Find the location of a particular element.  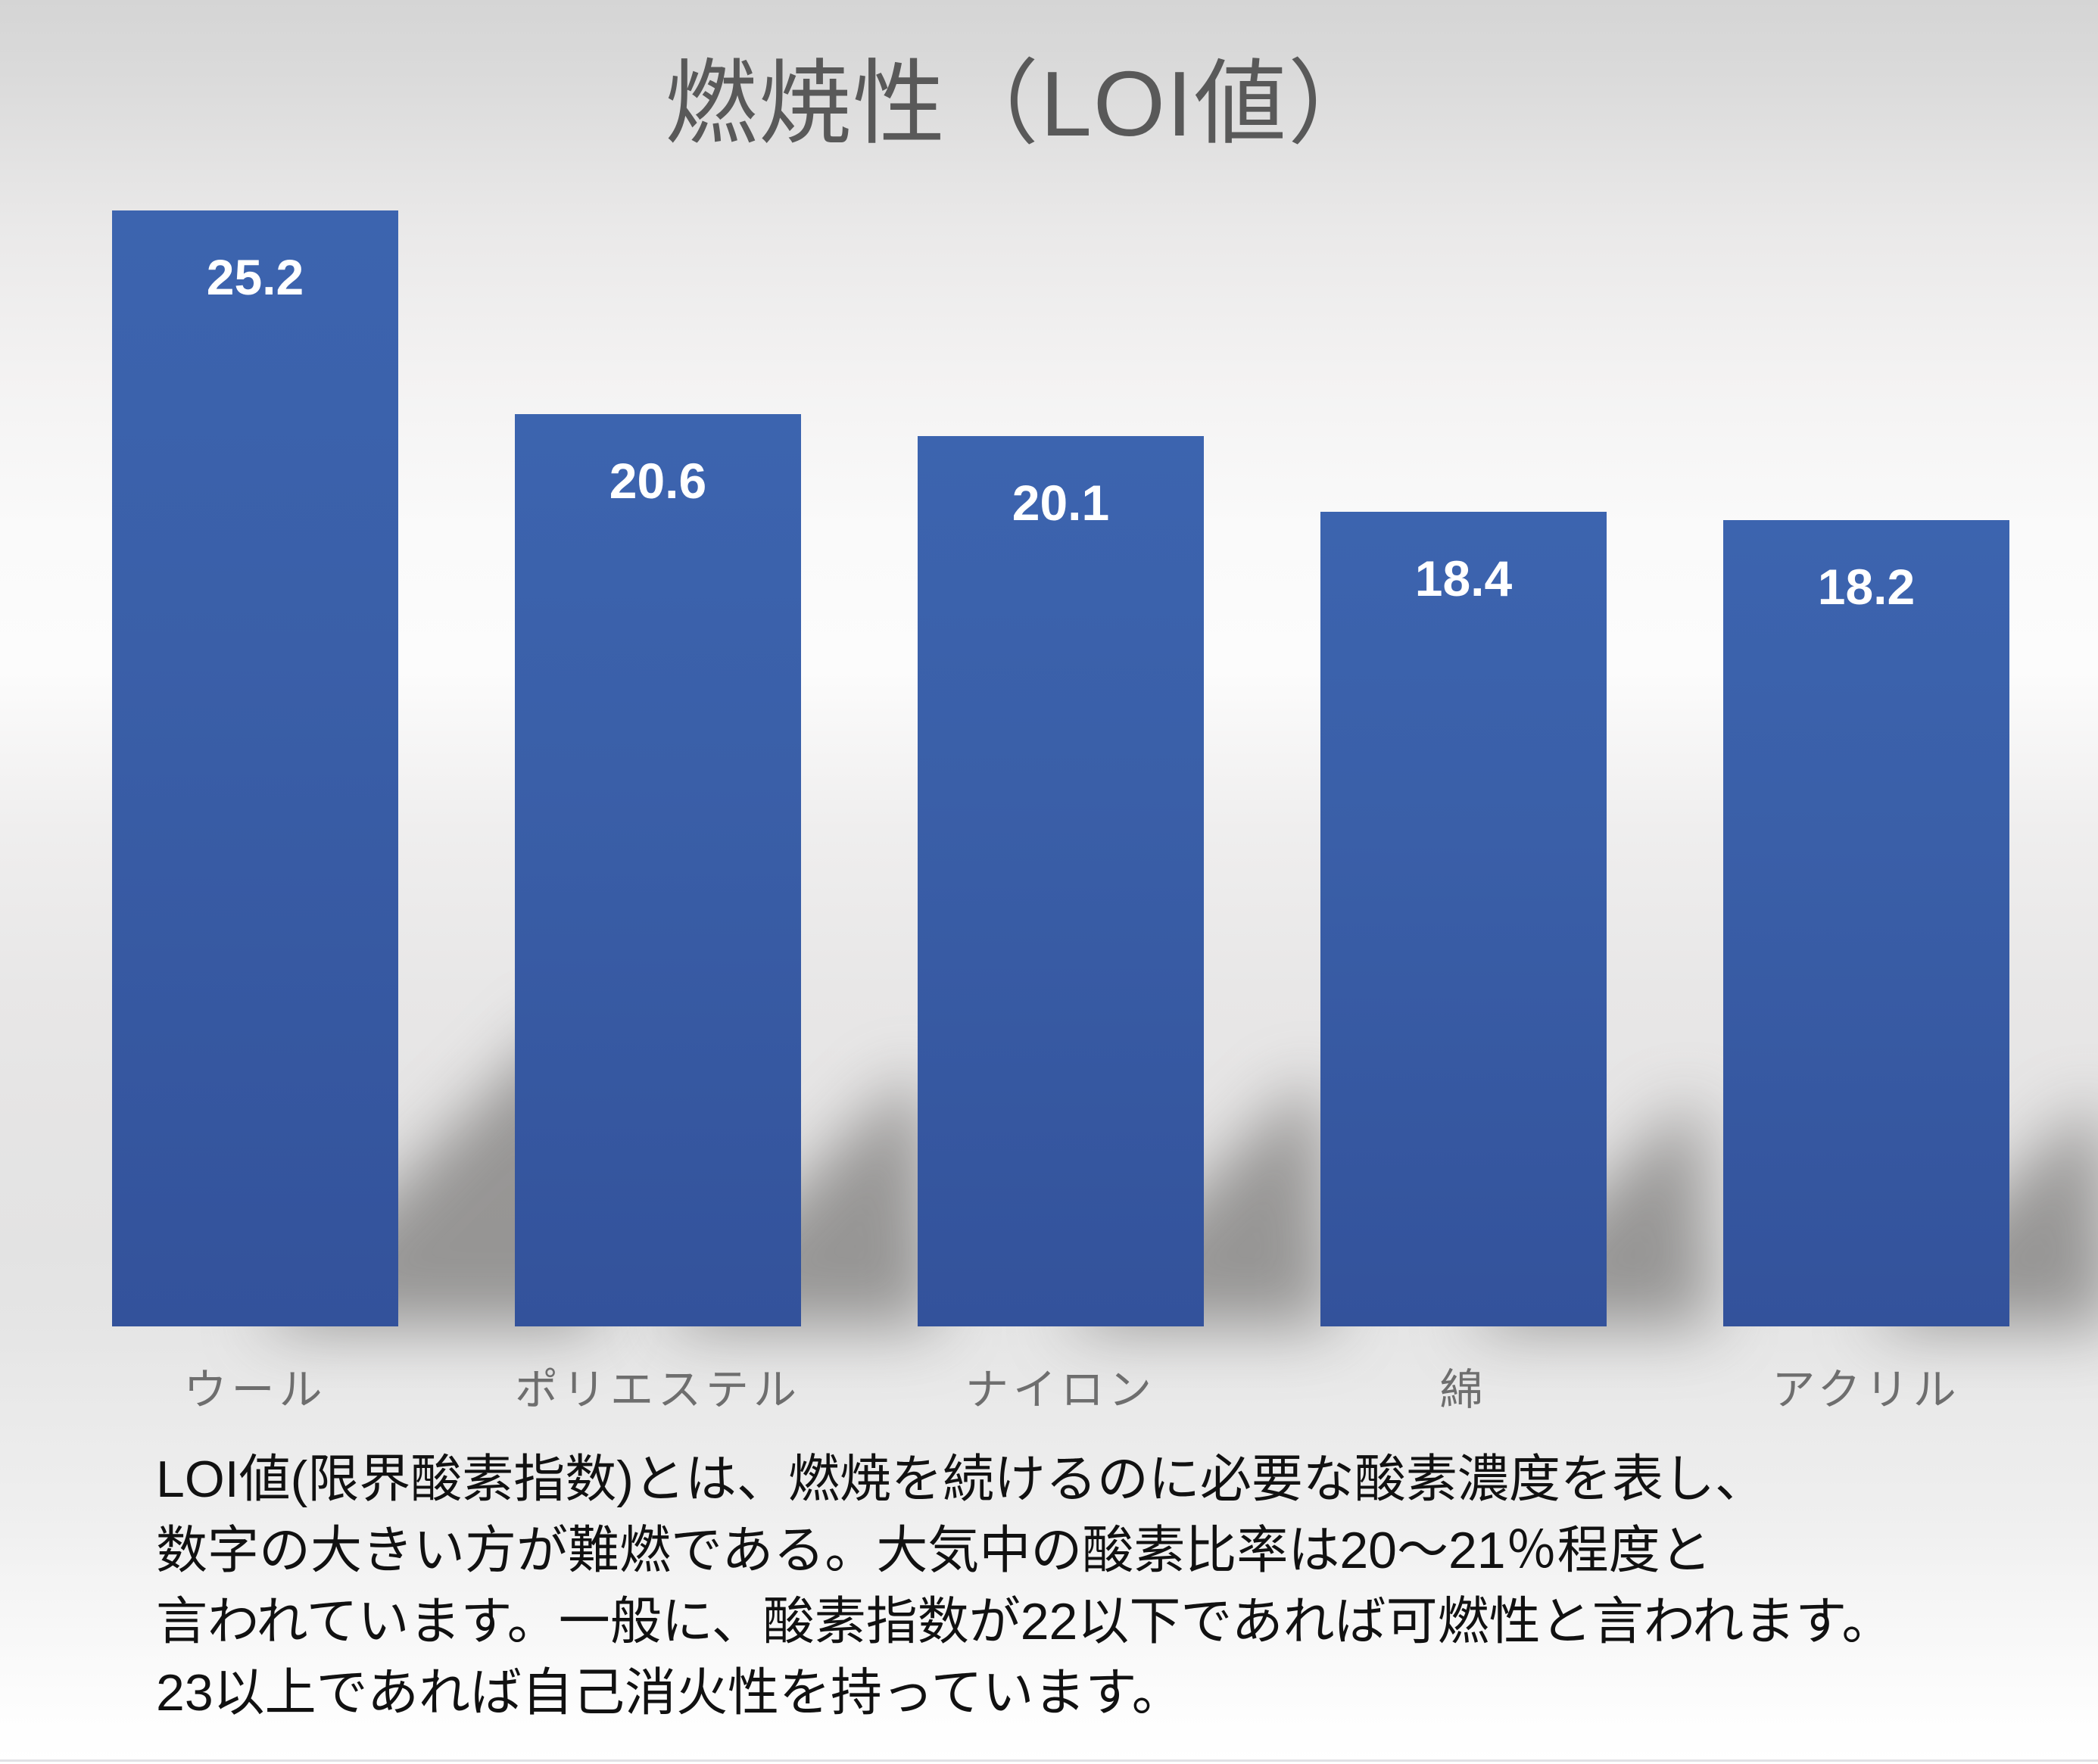

category-label: アクリル is located at coordinates (1866, 1390).